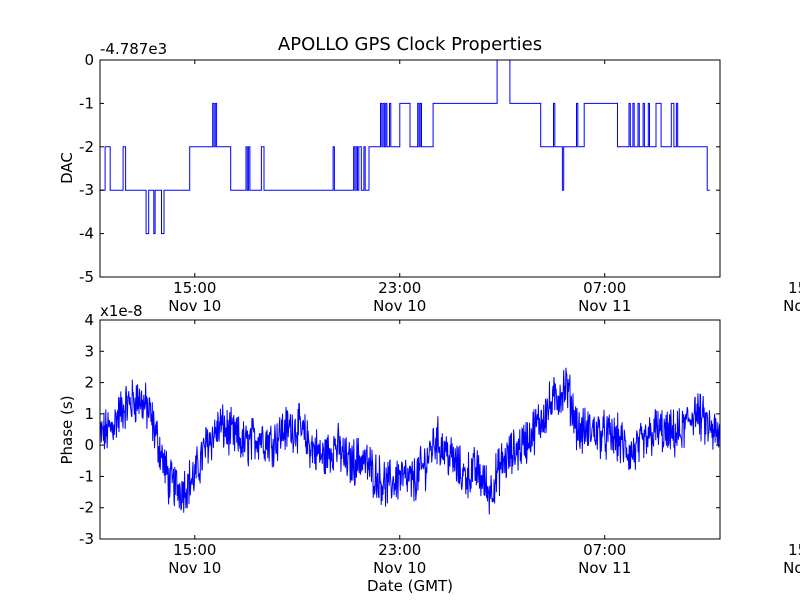  I want to click on phase-y-axis-label: Phase (s), so click(67, 429).